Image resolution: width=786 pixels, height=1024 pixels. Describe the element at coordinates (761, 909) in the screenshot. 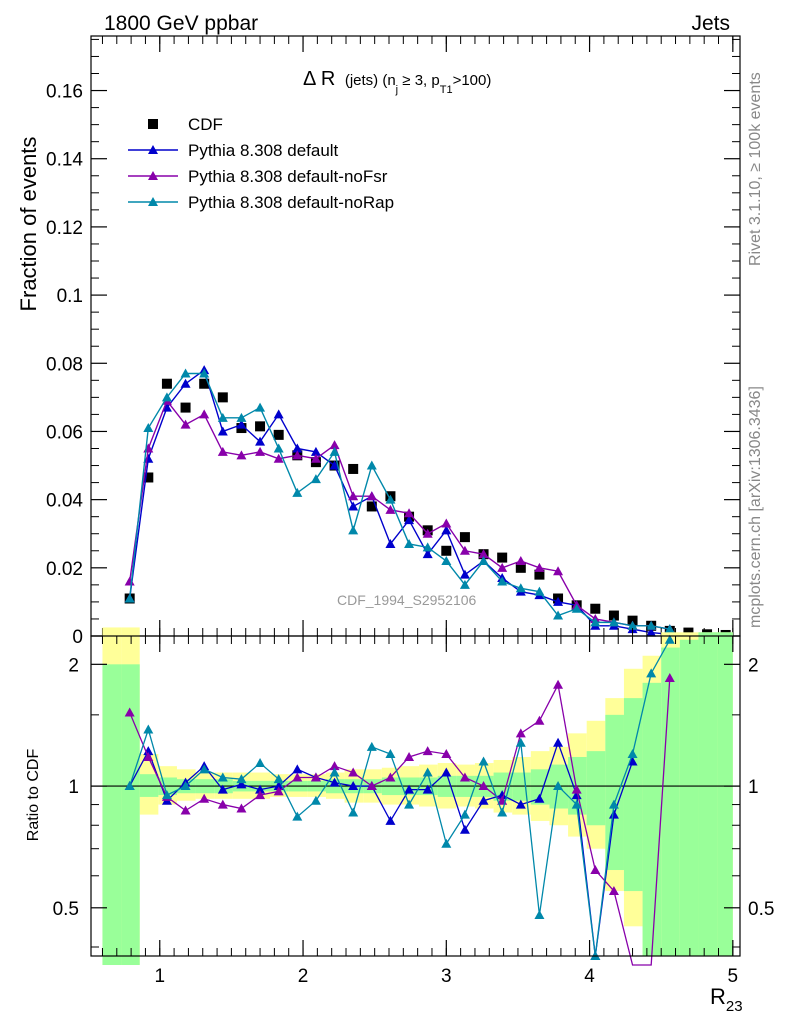

I see `ratio-y-tick-label-right: 0.5` at that location.